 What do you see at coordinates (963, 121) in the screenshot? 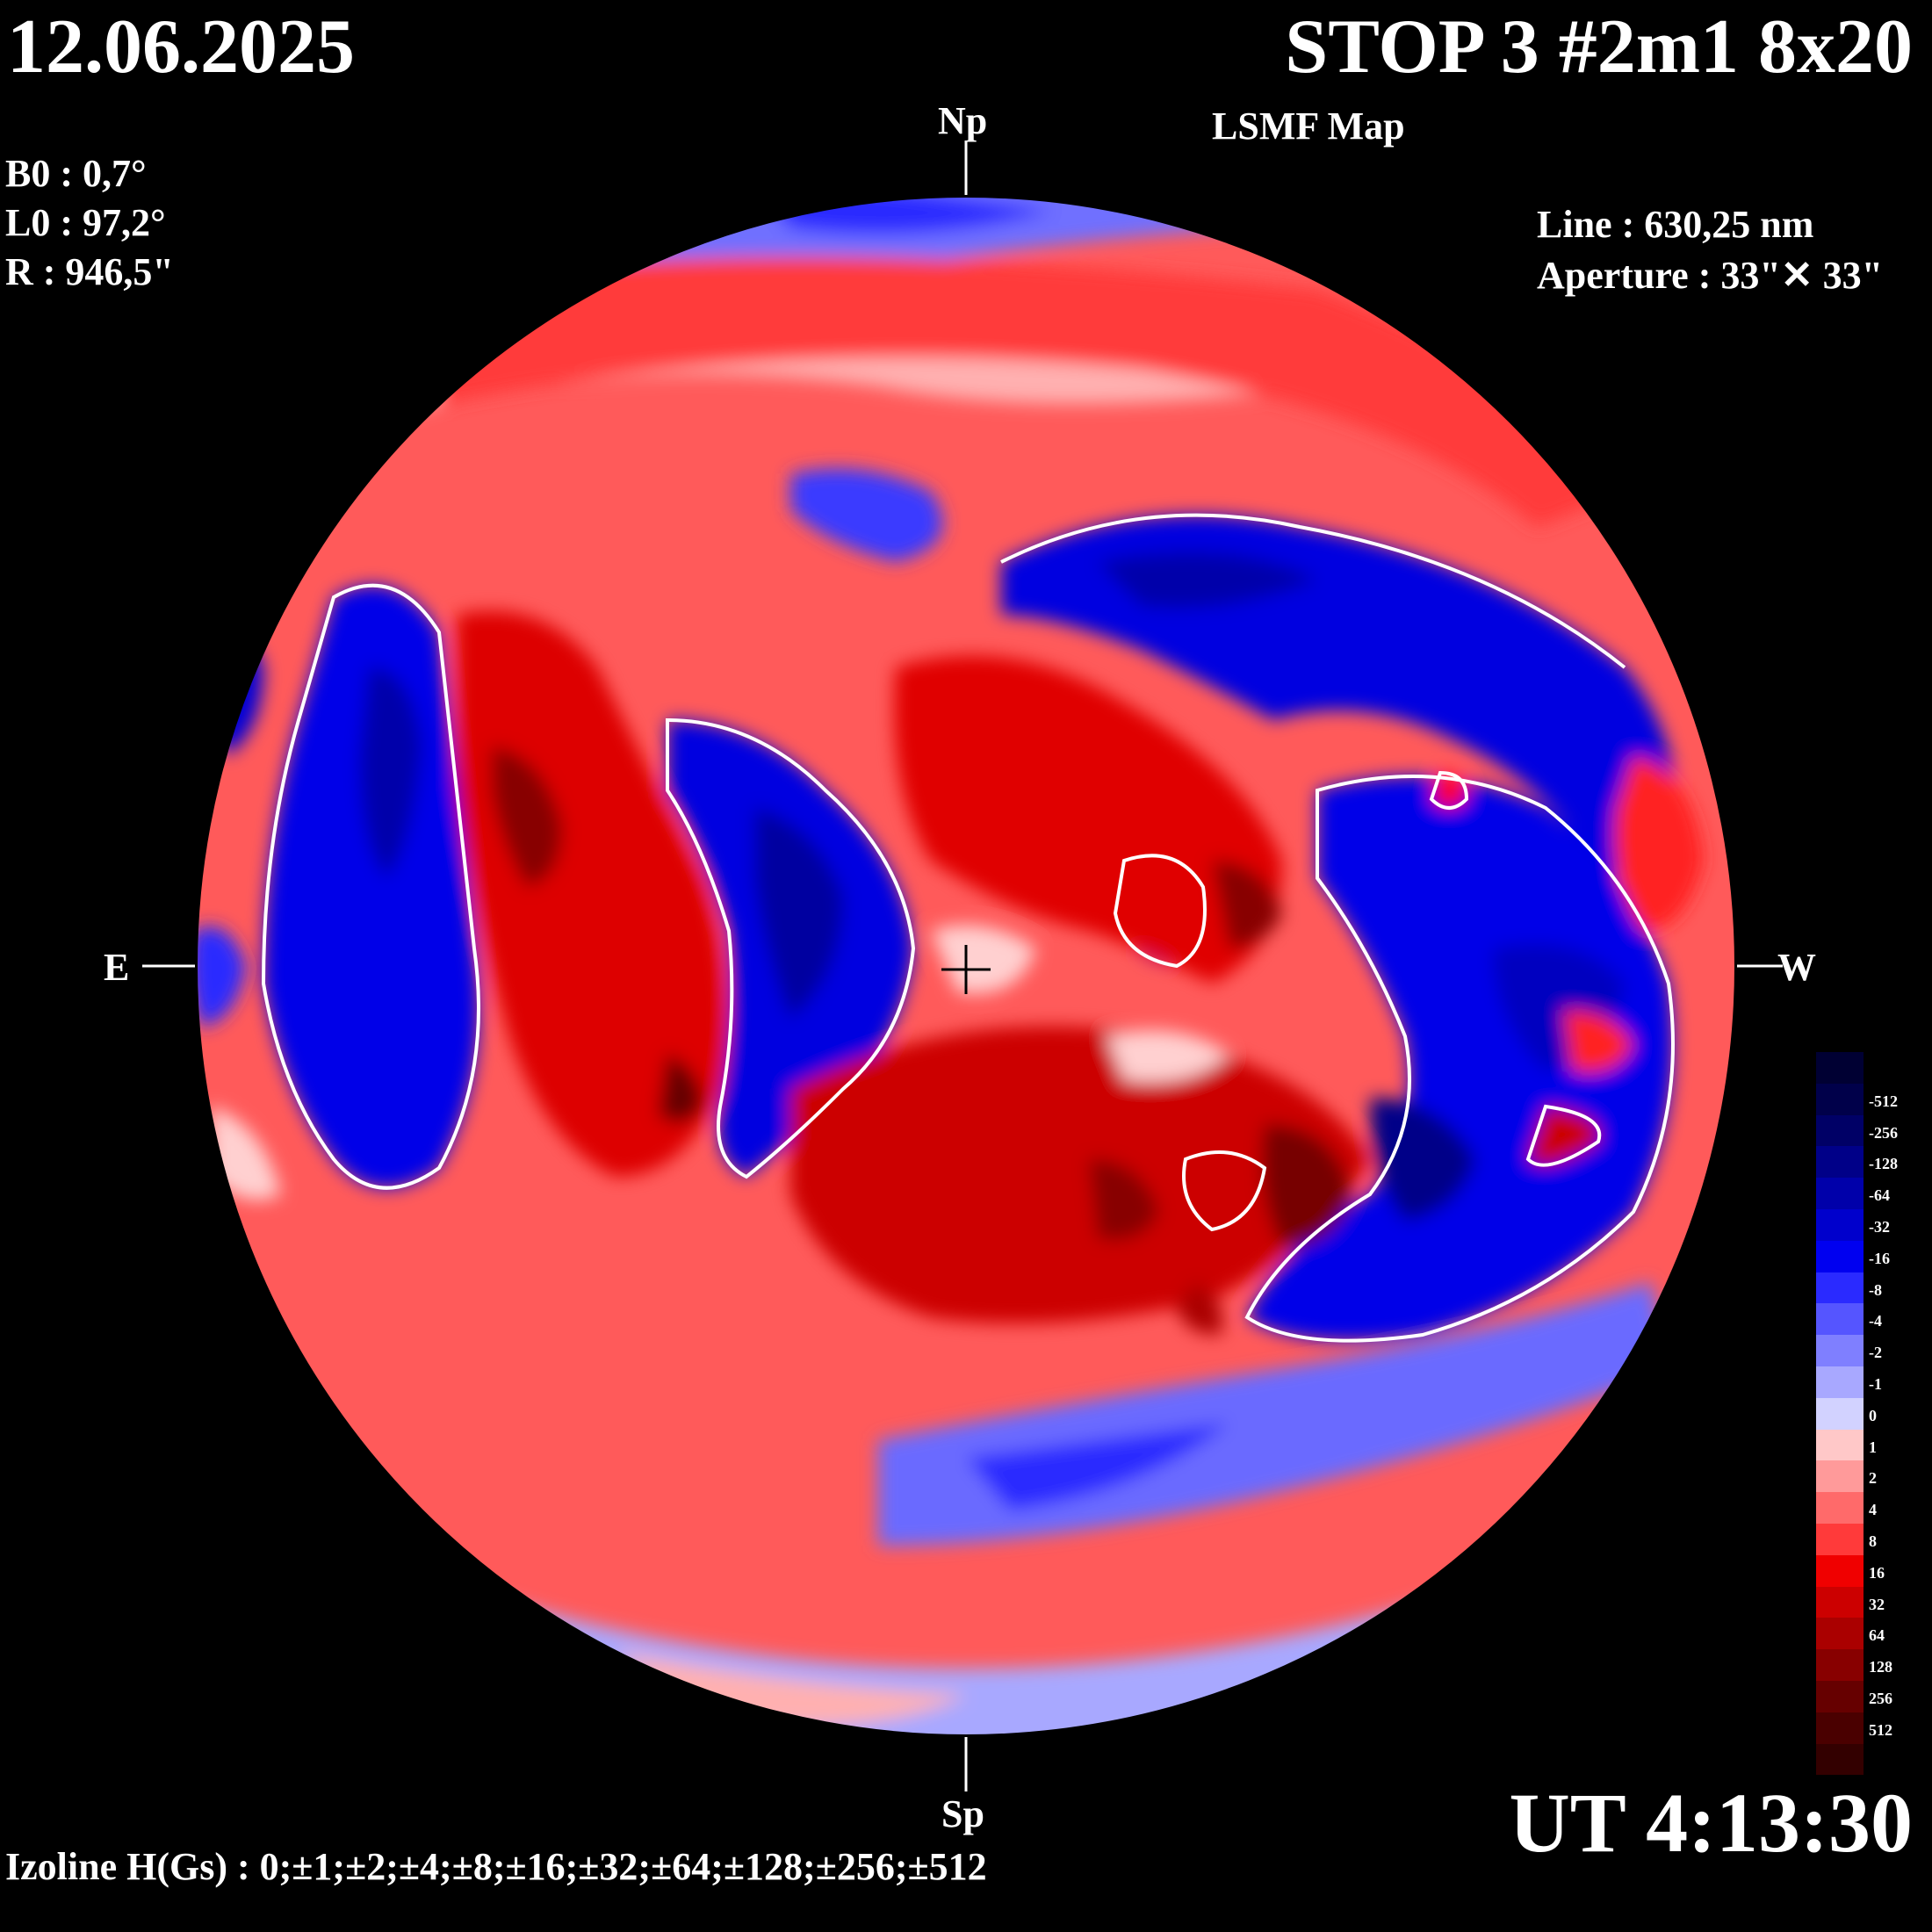
I see `north-pole-label: Np` at bounding box center [963, 121].